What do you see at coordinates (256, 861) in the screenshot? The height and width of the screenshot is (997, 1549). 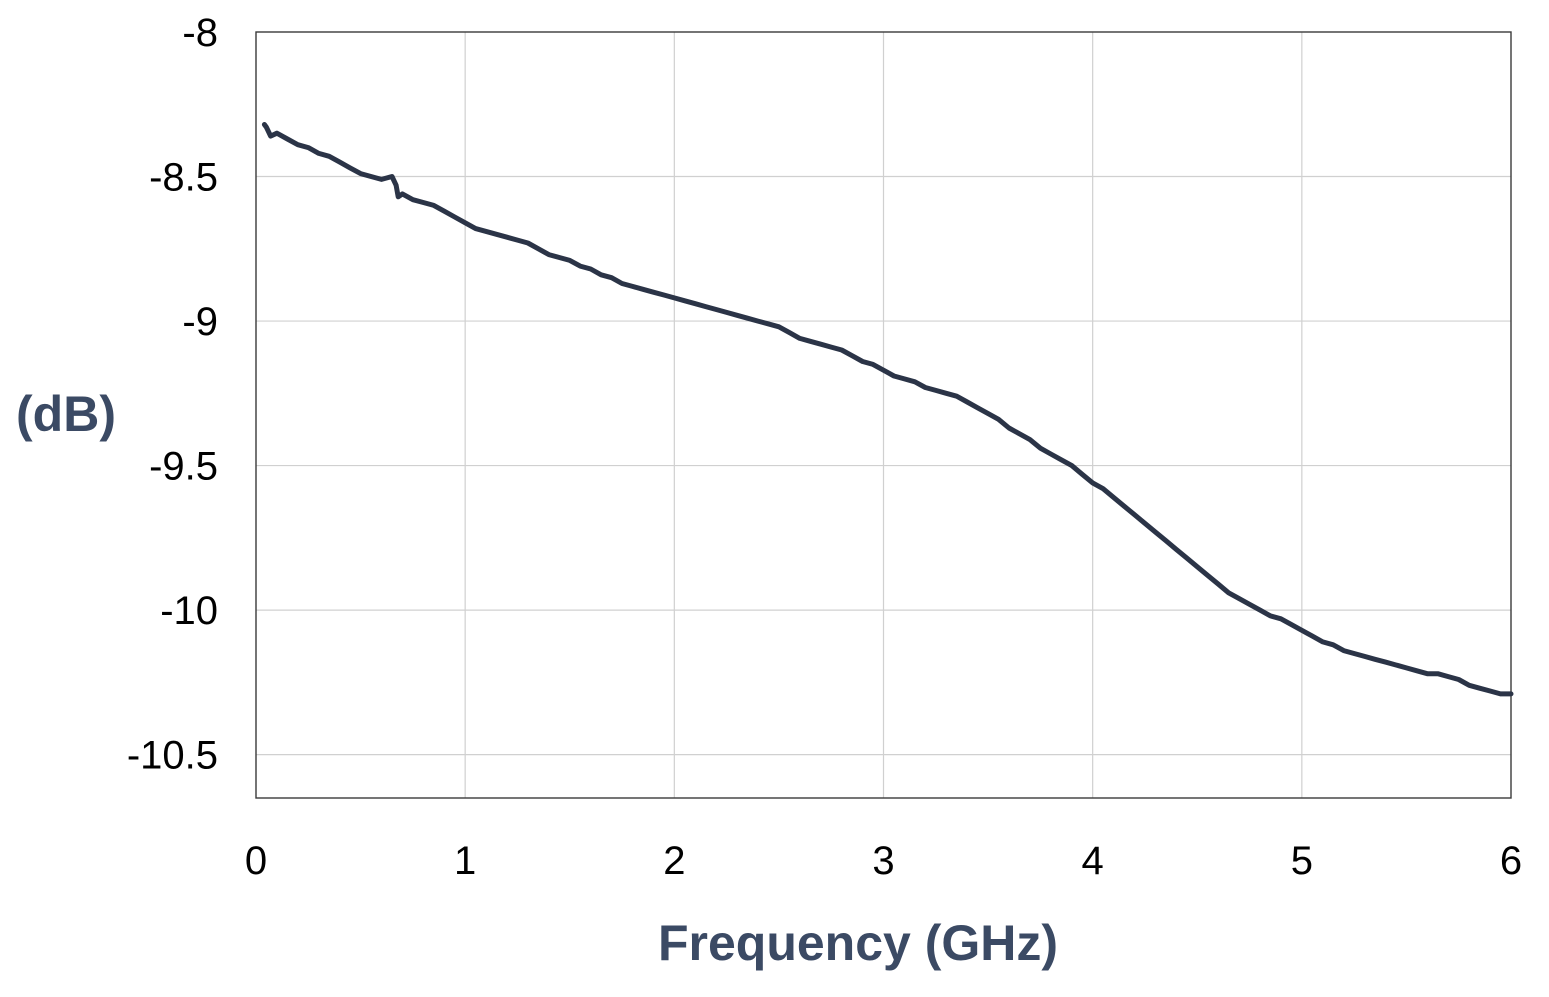 I see `x-tick-label: 0` at bounding box center [256, 861].